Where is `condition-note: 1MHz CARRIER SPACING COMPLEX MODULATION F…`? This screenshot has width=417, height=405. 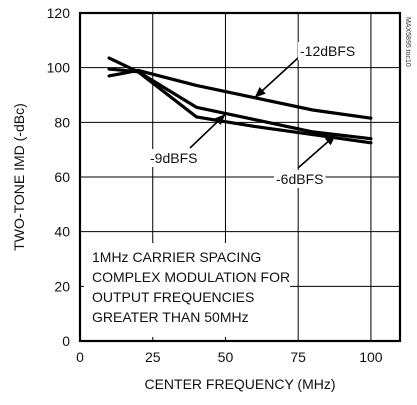 condition-note: 1MHz CARRIER SPACING COMPLEX MODULATION F… is located at coordinates (187, 290).